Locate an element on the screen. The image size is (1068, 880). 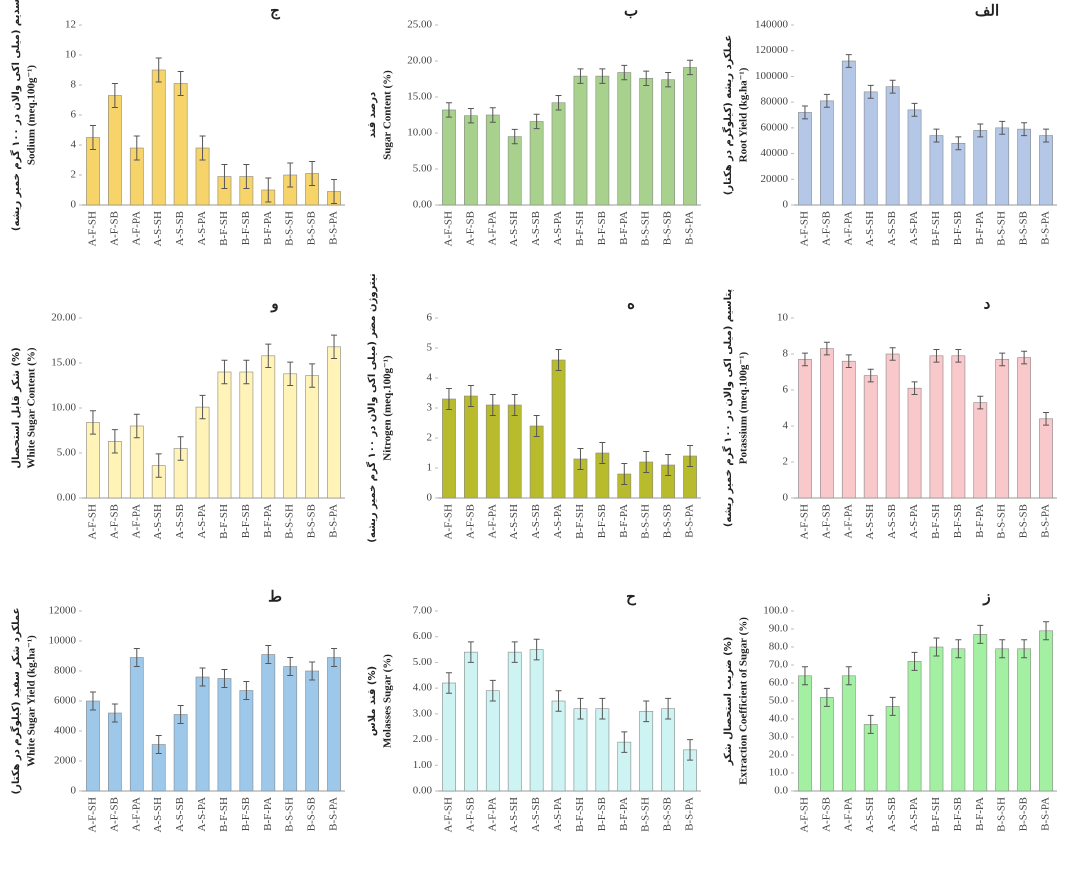
y-tick-label: 15.00 is located at coordinates (63, 363).